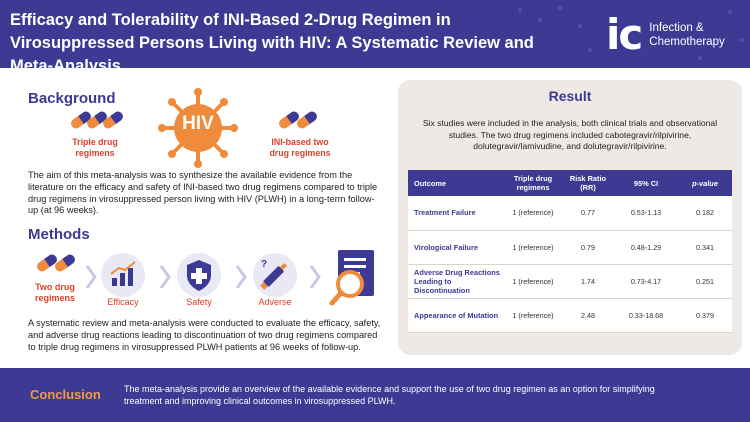 Image resolution: width=750 pixels, height=422 pixels. What do you see at coordinates (456, 213) in the screenshot?
I see `cell-outcome: Treatment Failure` at bounding box center [456, 213].